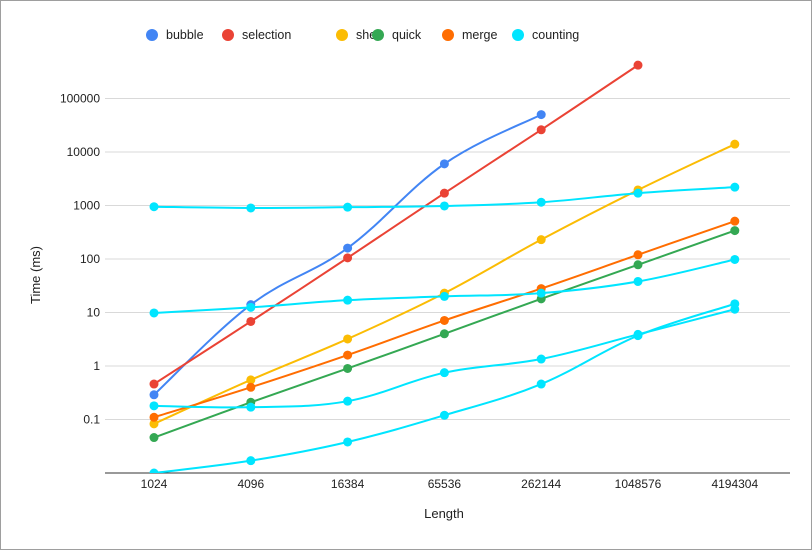  What do you see at coordinates (555, 35) in the screenshot?
I see `legend-label-counting: counting` at bounding box center [555, 35].